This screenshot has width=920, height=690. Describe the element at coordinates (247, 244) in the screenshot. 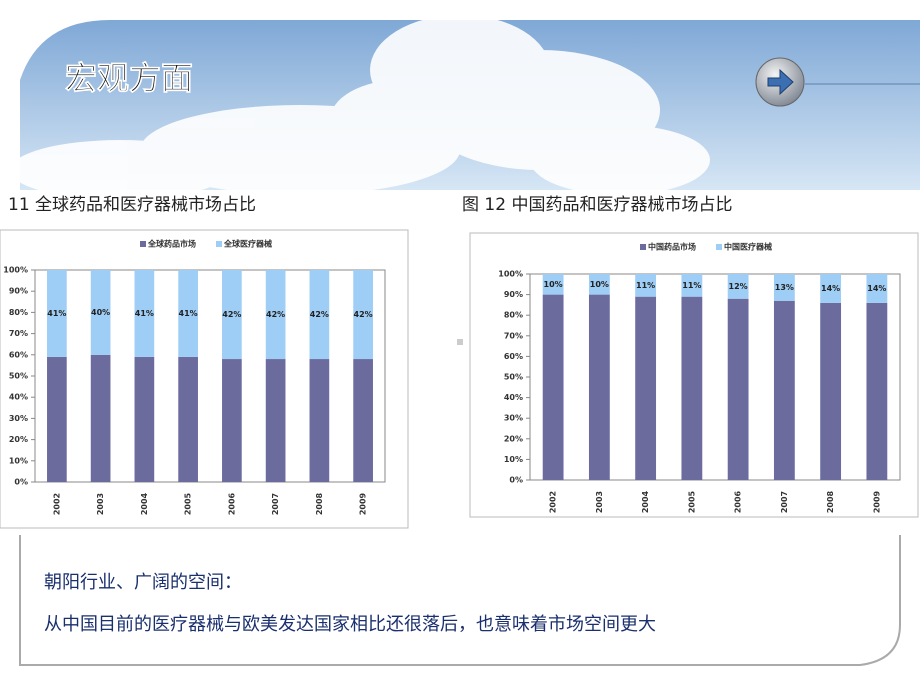

I see `legend-label: 全球医疗器械` at that location.